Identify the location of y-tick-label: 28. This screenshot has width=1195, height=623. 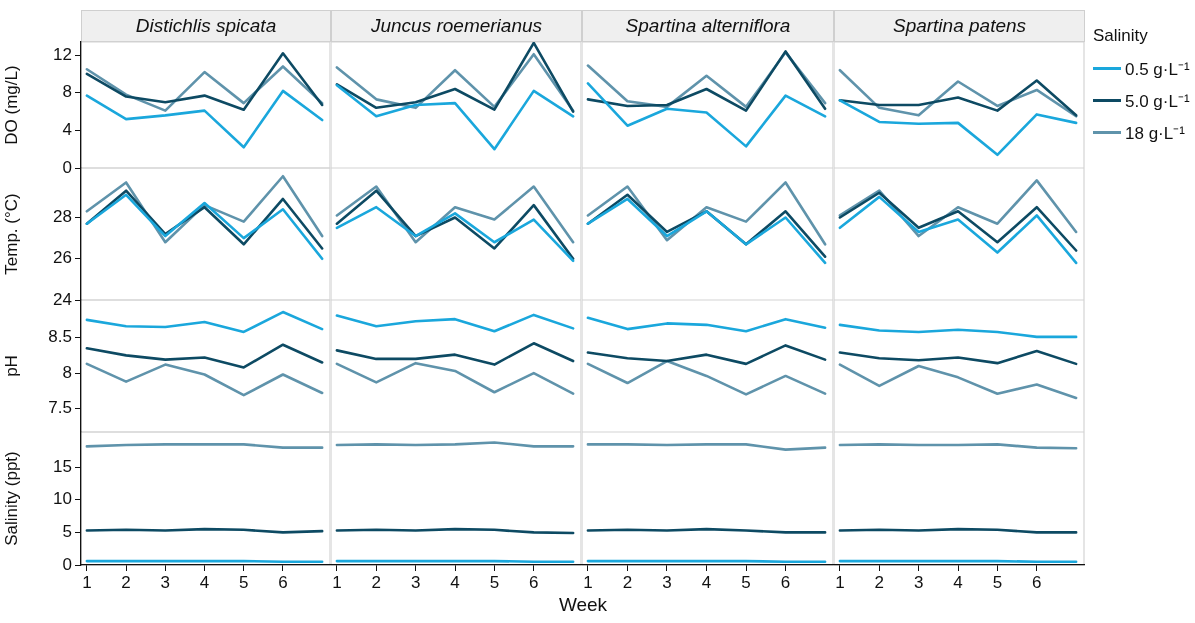
(62, 217).